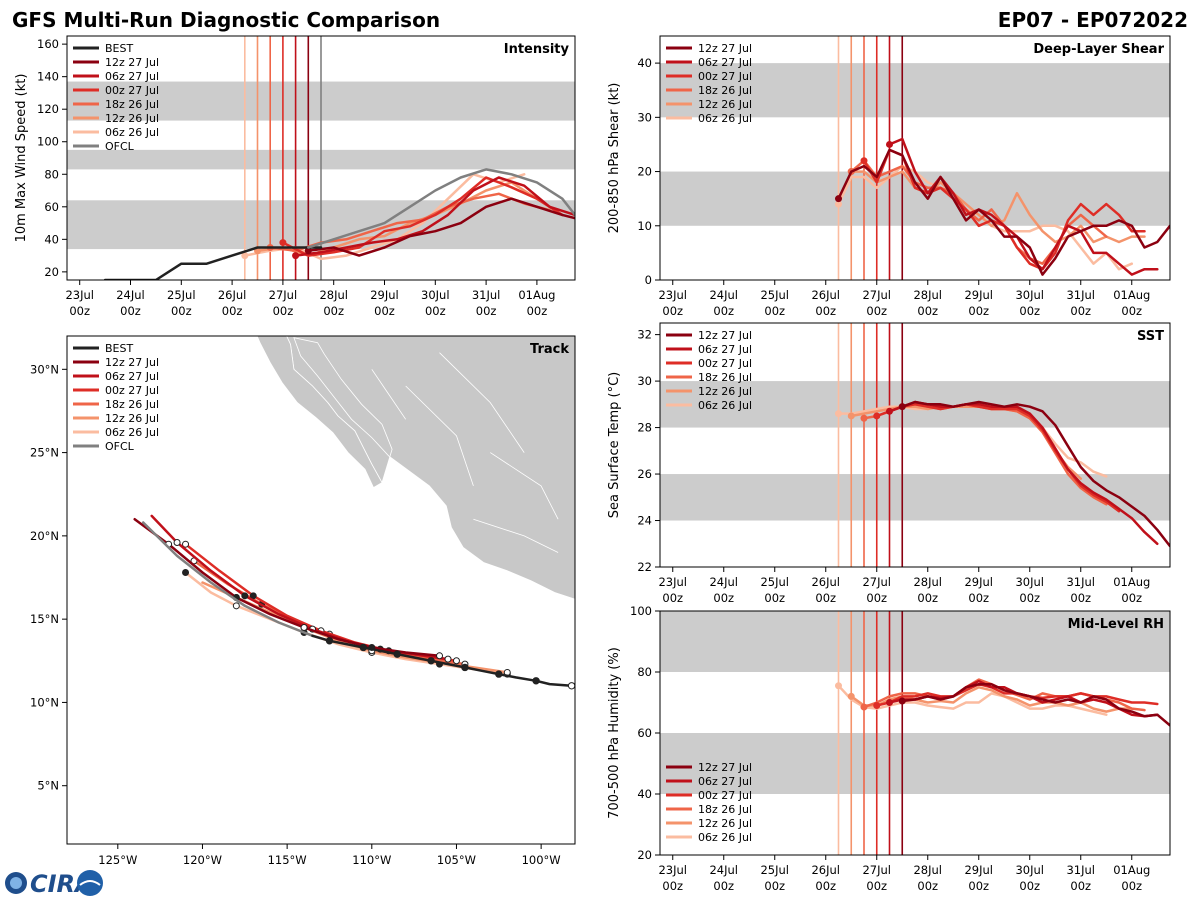  What do you see at coordinates (1023, 206) in the screenshot?
I see `shear-series-line` at bounding box center [1023, 206].